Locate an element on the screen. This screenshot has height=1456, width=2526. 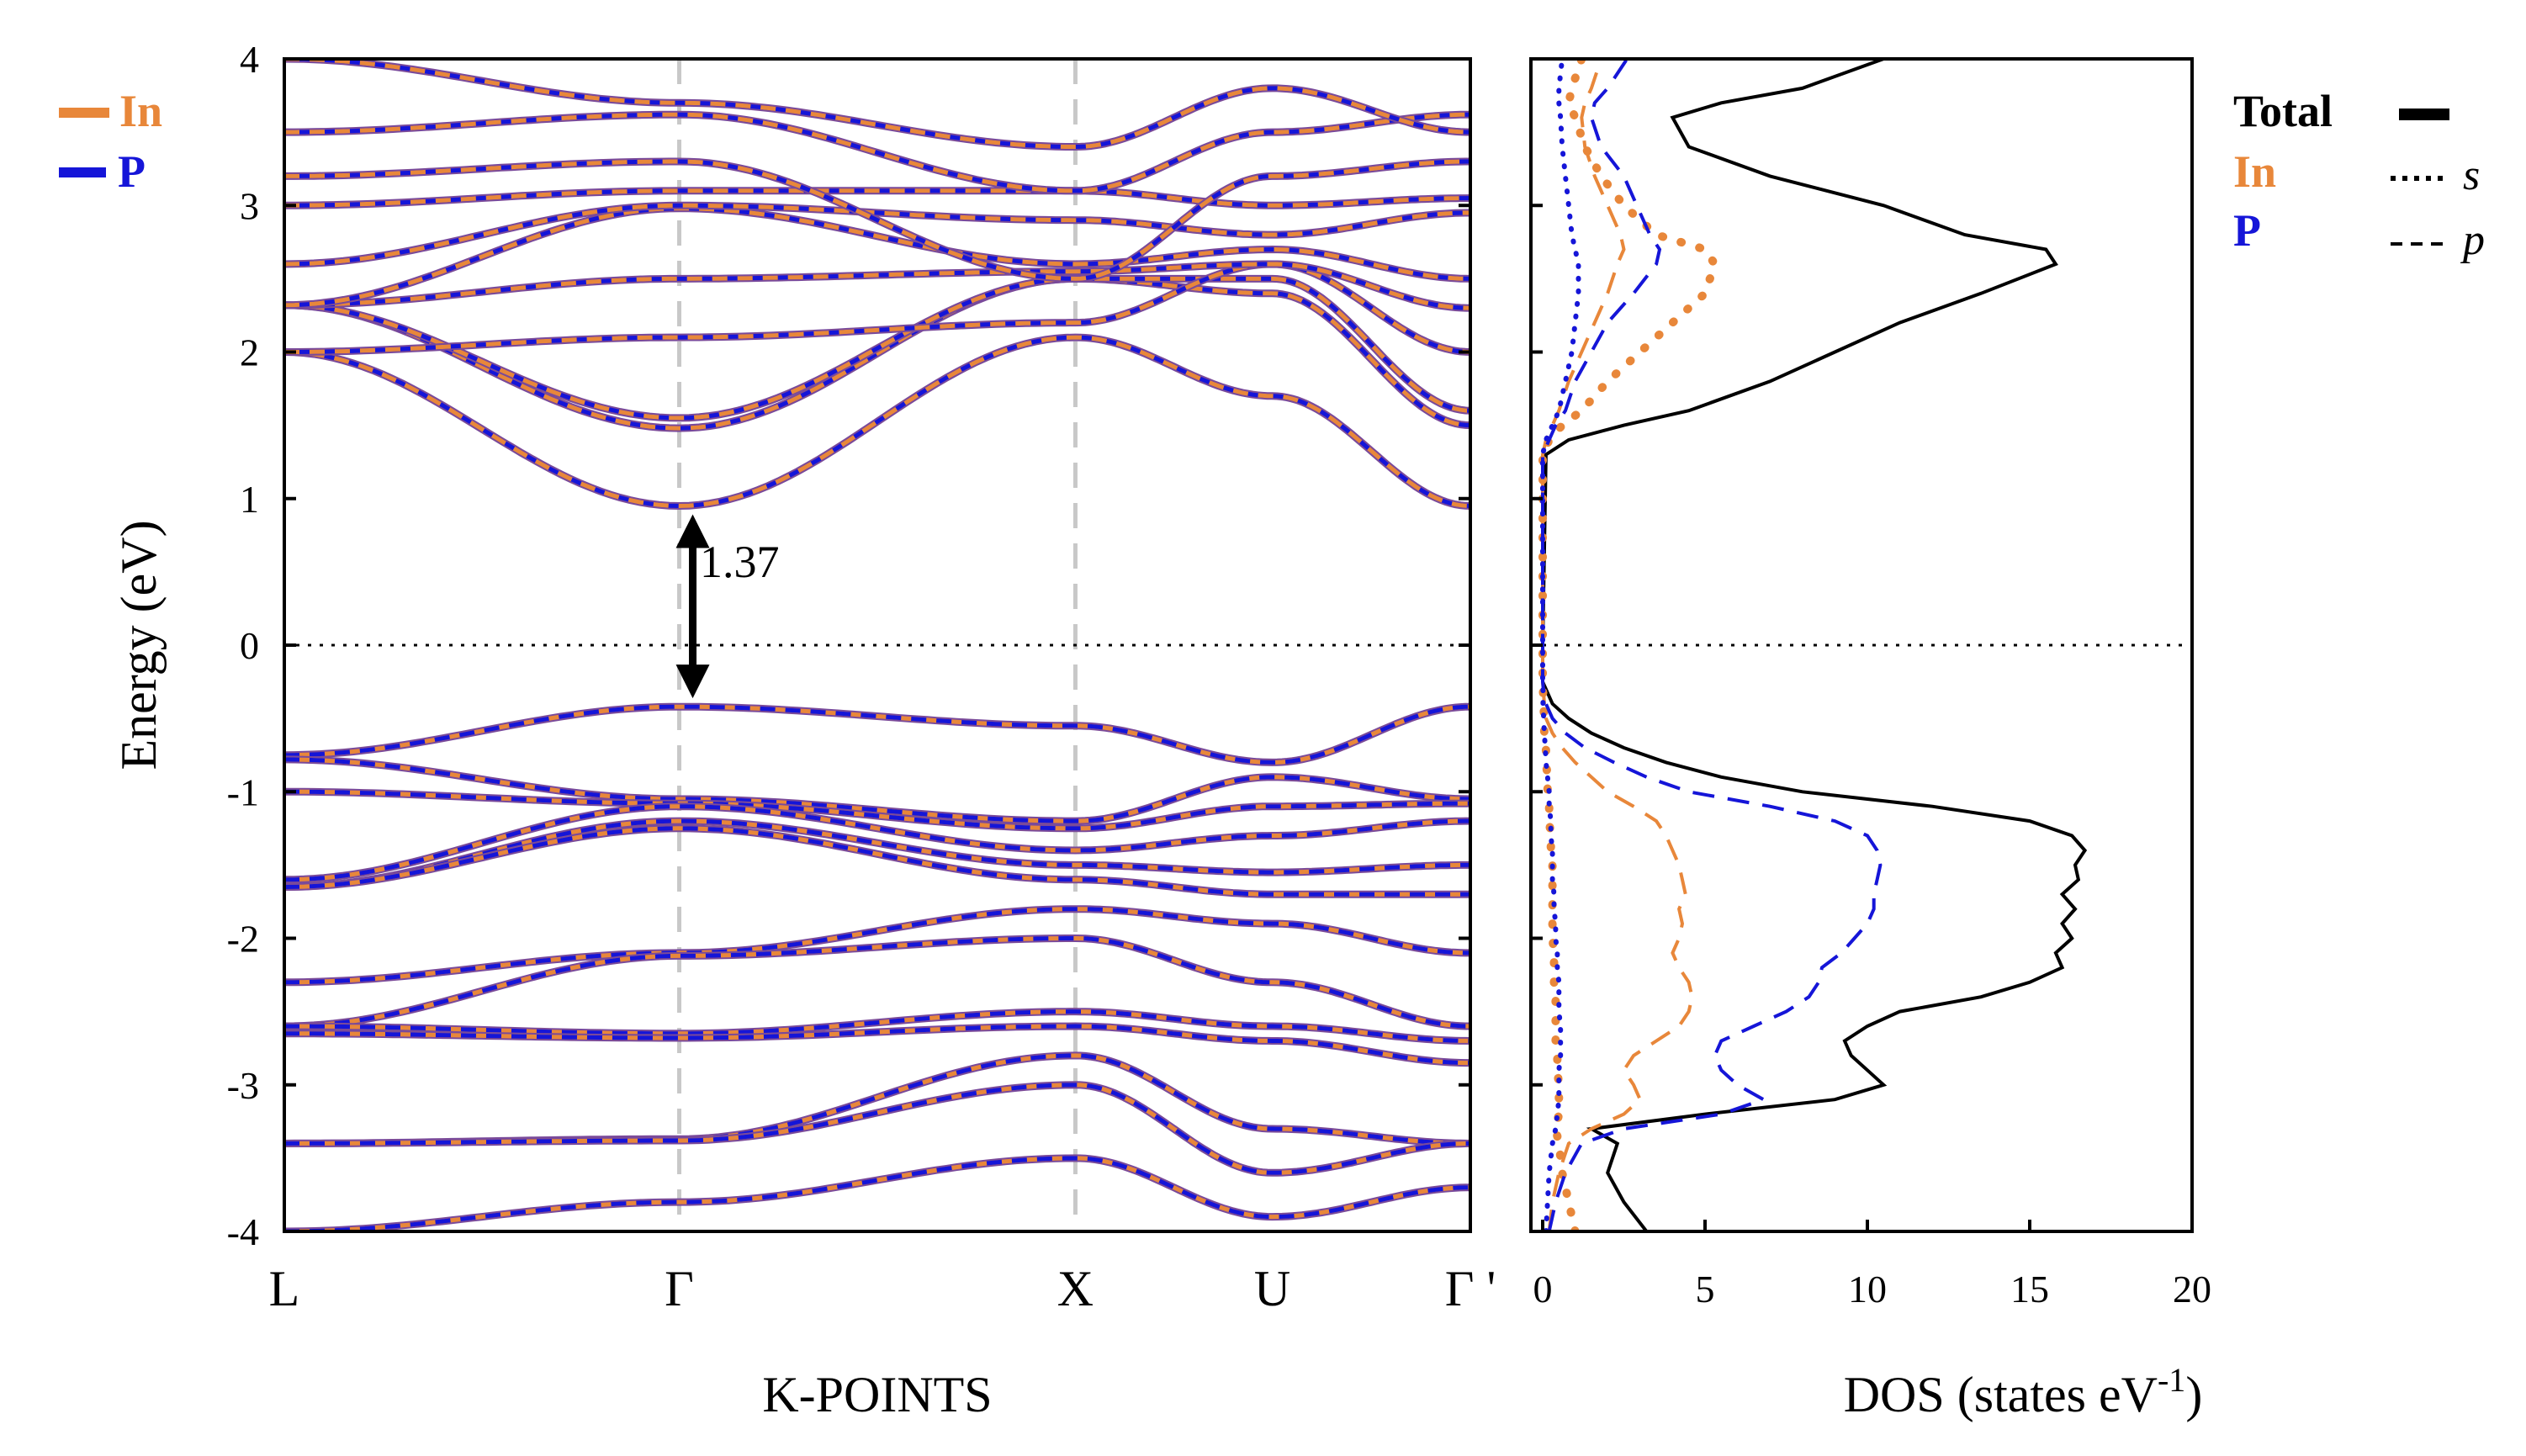
legend-s-label: s is located at coordinates (2471, 175).